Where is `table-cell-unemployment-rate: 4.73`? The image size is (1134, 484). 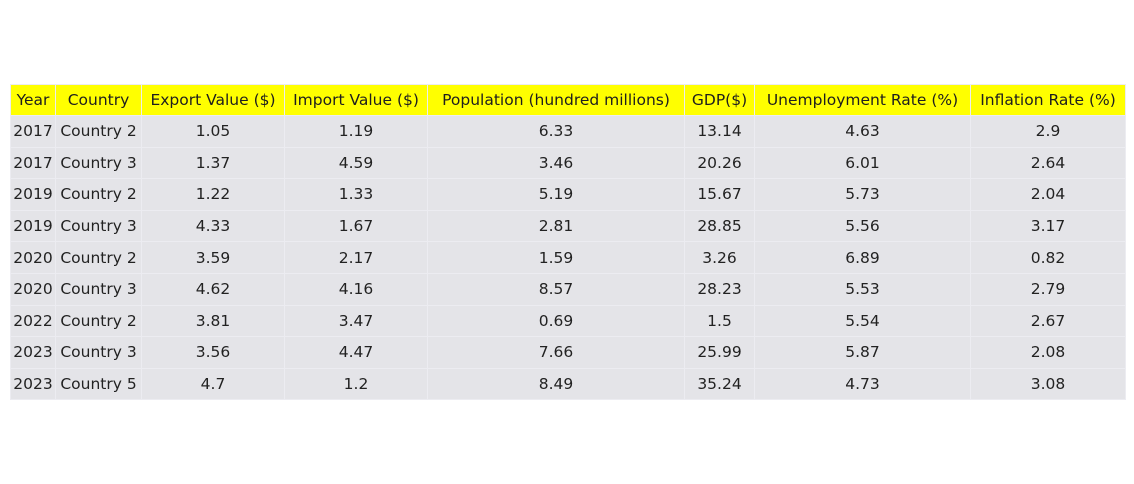
table-cell-unemployment-rate: 4.73 is located at coordinates (862, 384).